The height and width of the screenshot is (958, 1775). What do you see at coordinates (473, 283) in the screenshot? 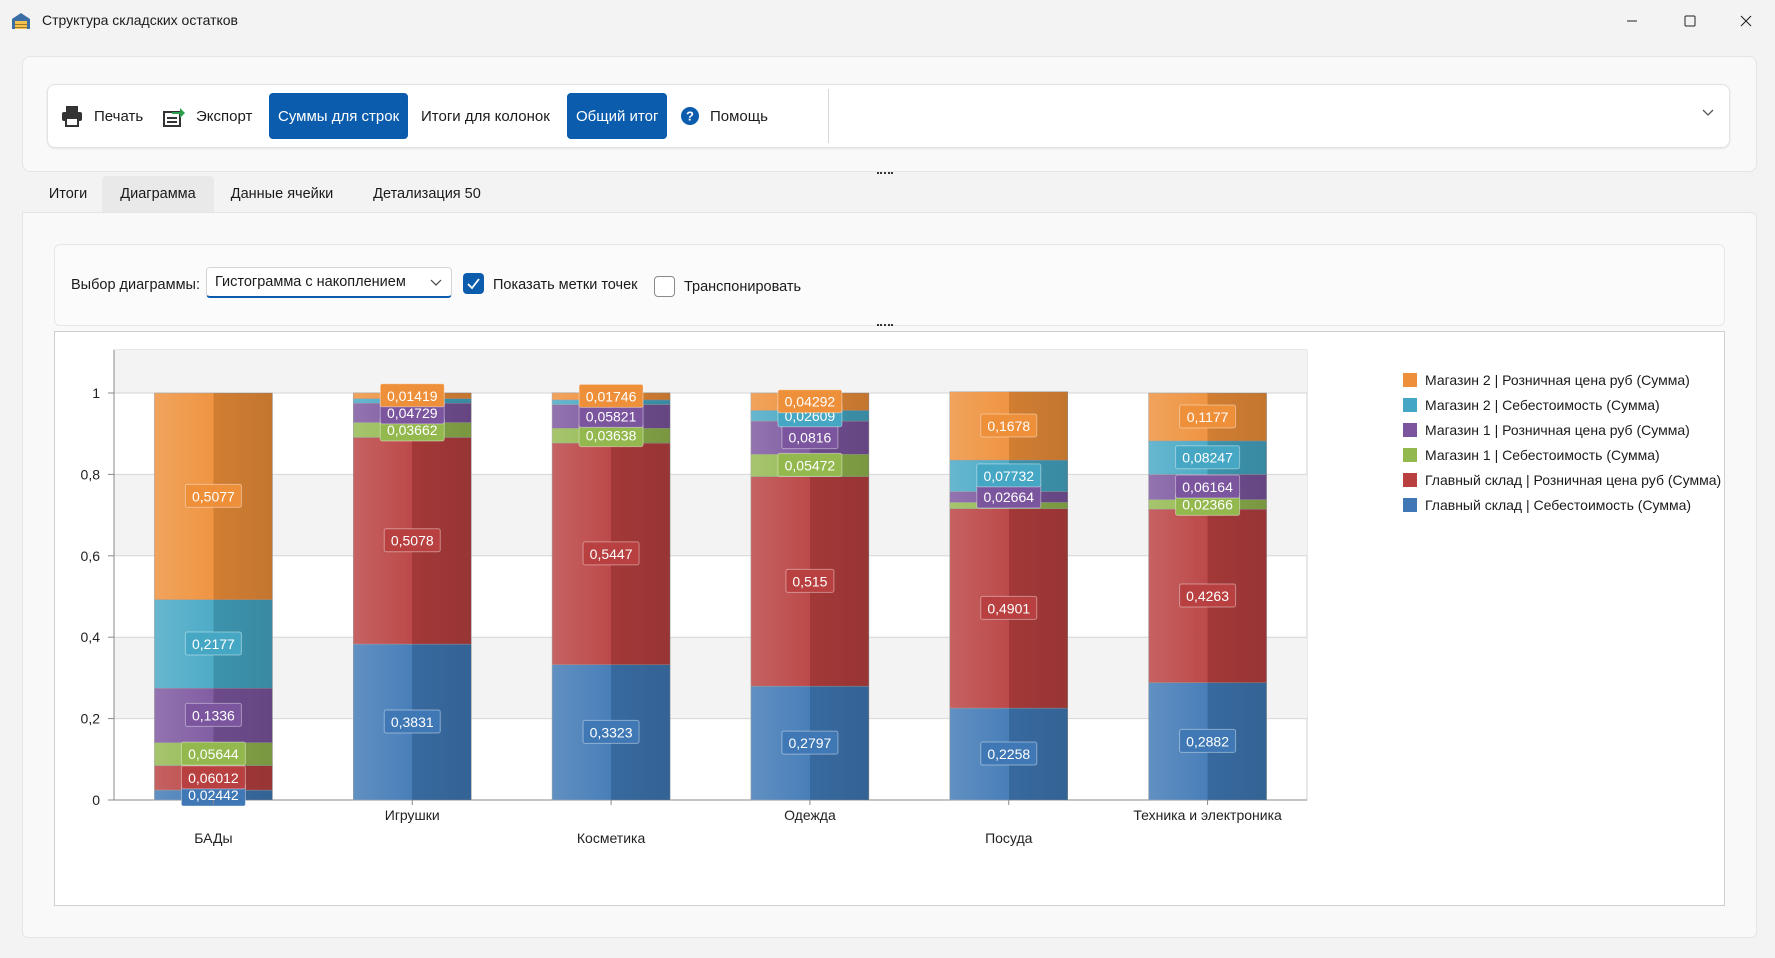
I see `show-labels-checkbox` at bounding box center [473, 283].